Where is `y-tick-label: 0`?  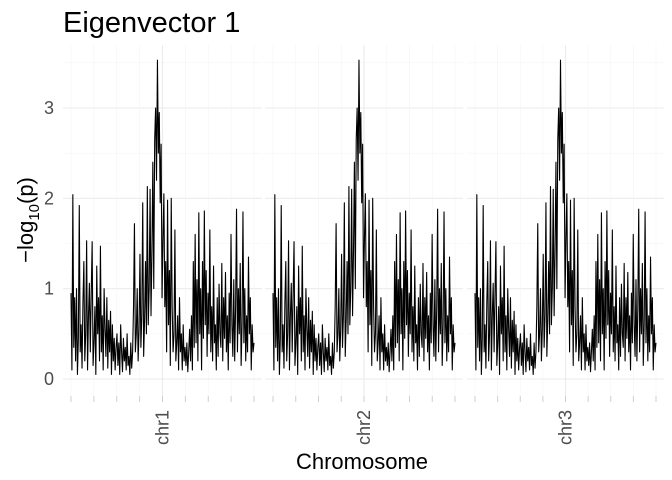 y-tick-label: 0 is located at coordinates (49, 379).